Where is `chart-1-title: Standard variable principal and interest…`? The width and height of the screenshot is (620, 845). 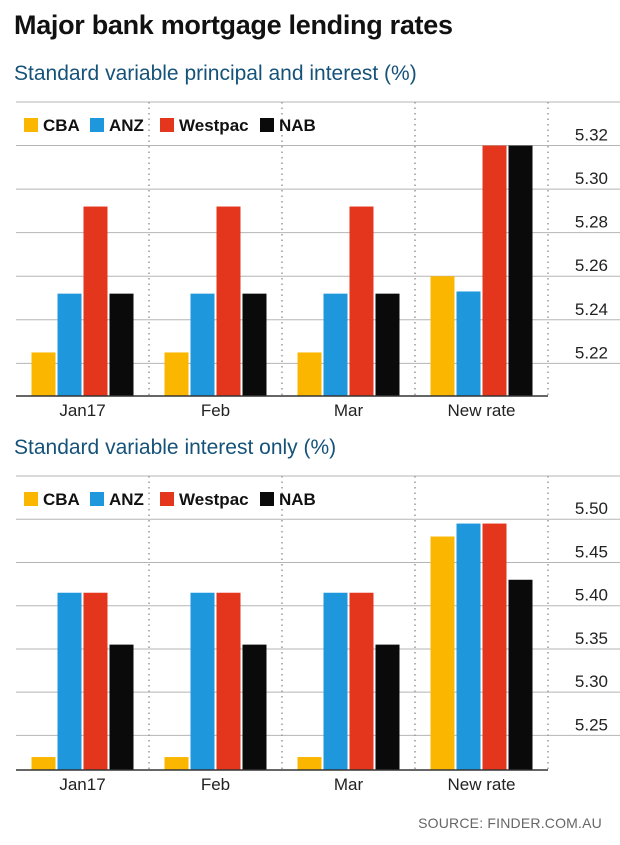
chart-1-title: Standard variable principal and interest… is located at coordinates (215, 73).